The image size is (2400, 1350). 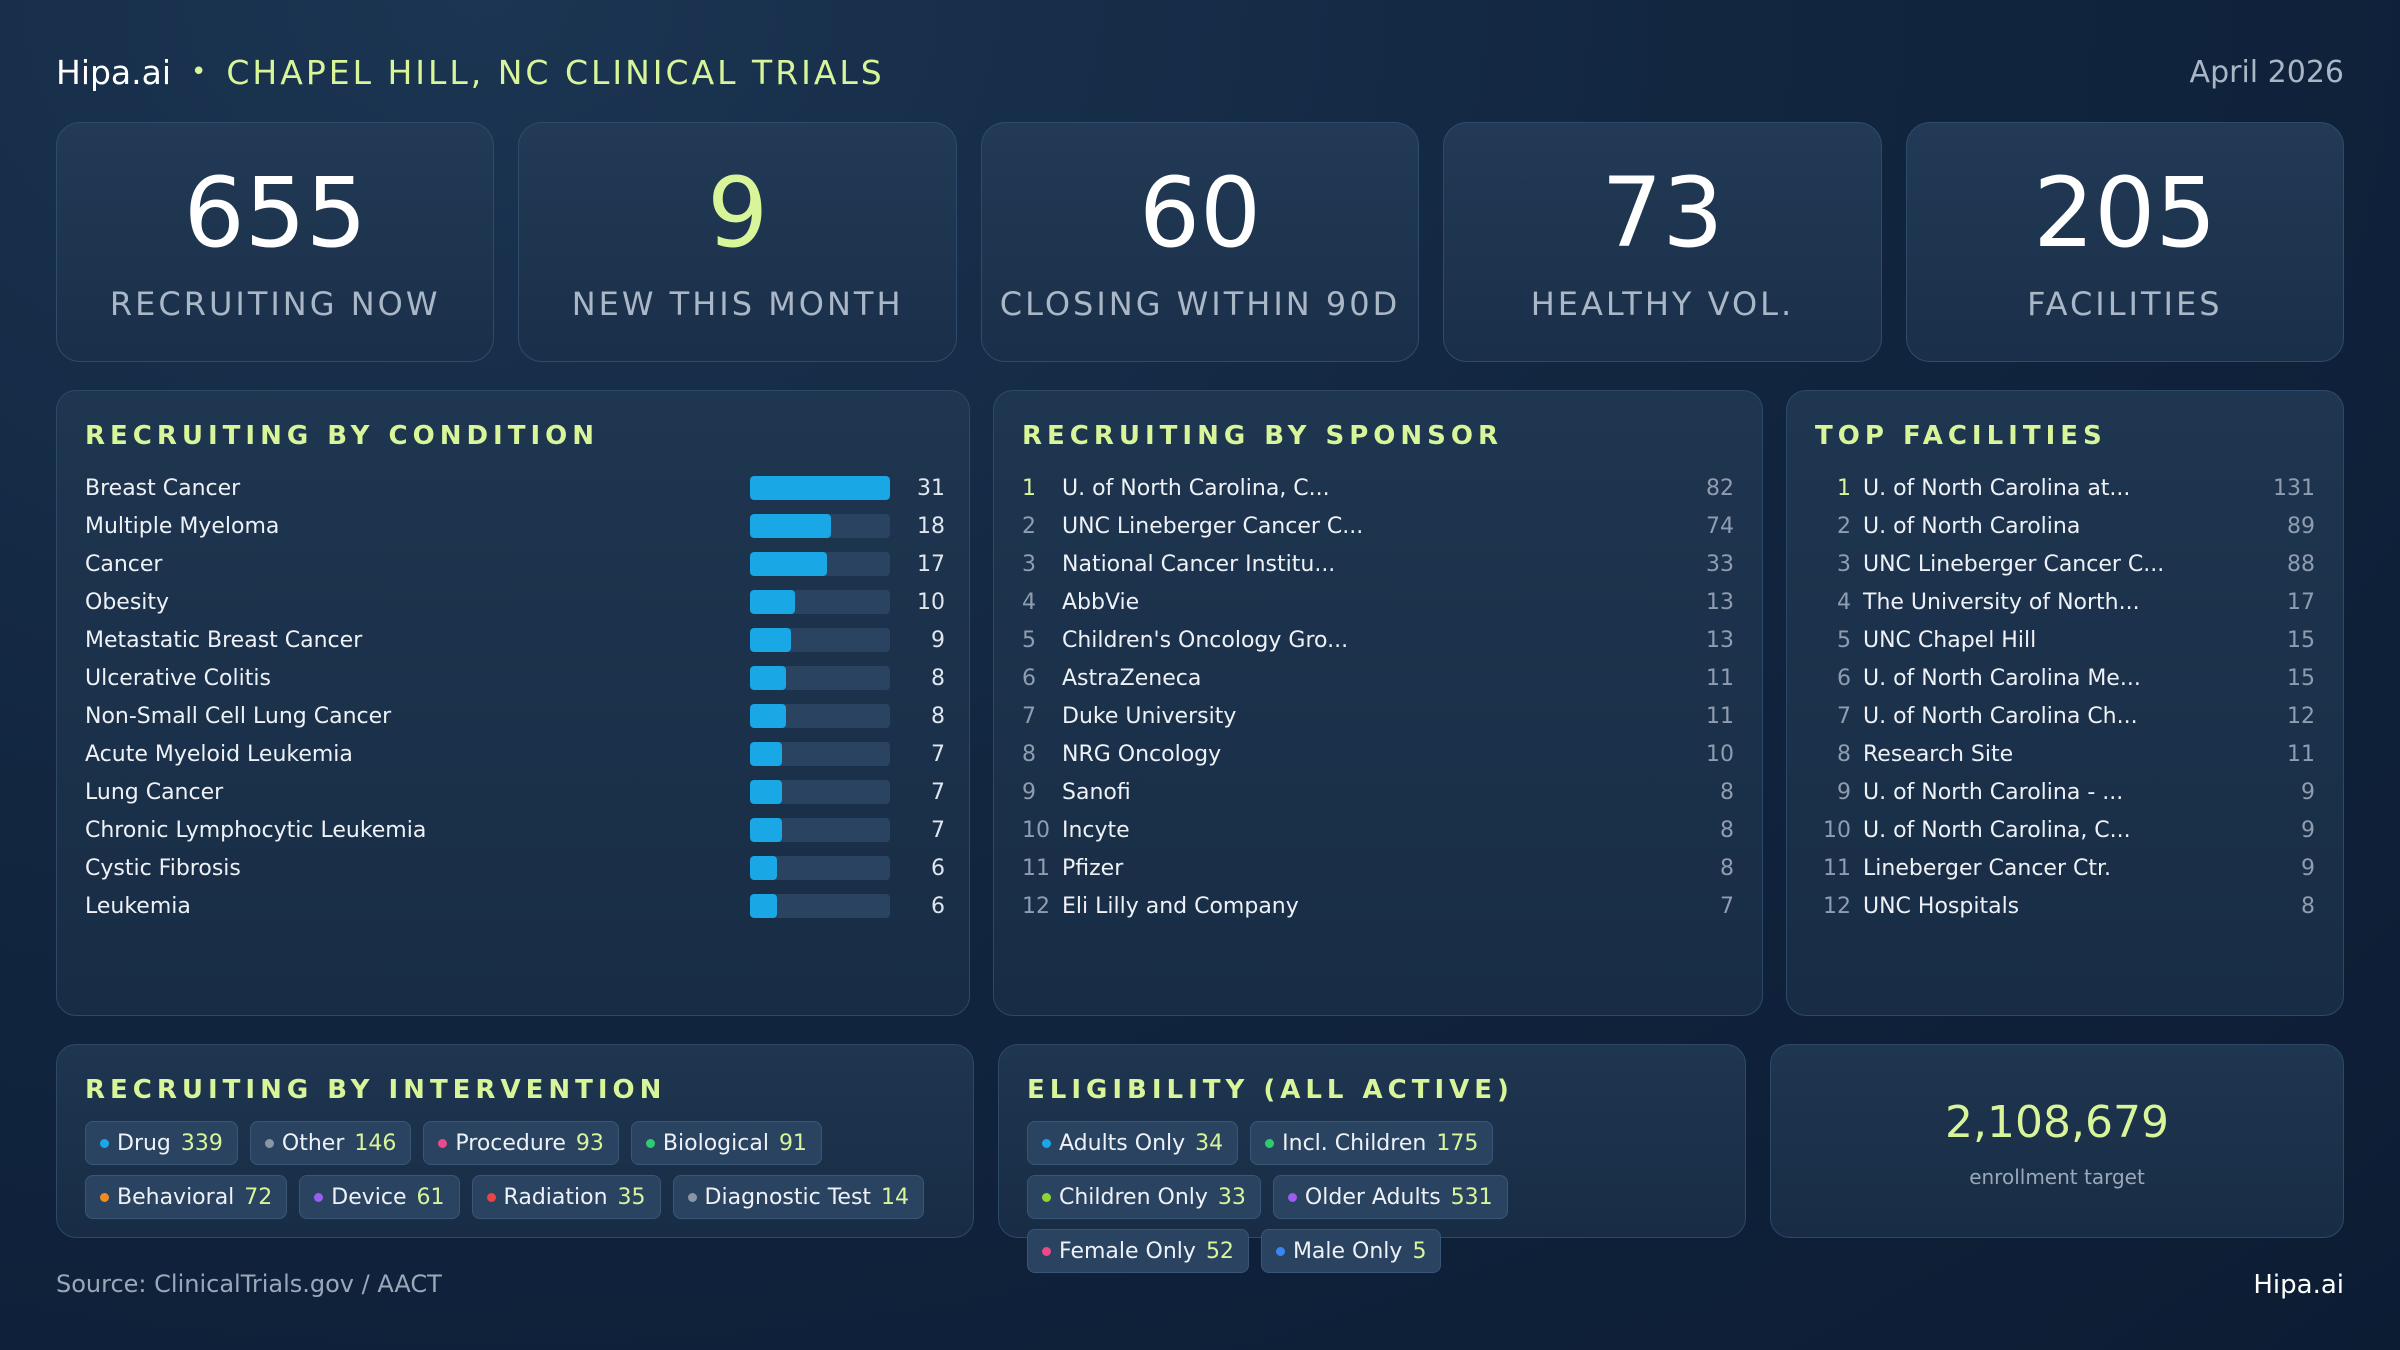 What do you see at coordinates (726, 1143) in the screenshot?
I see `intervention-chip: Biological 91` at bounding box center [726, 1143].